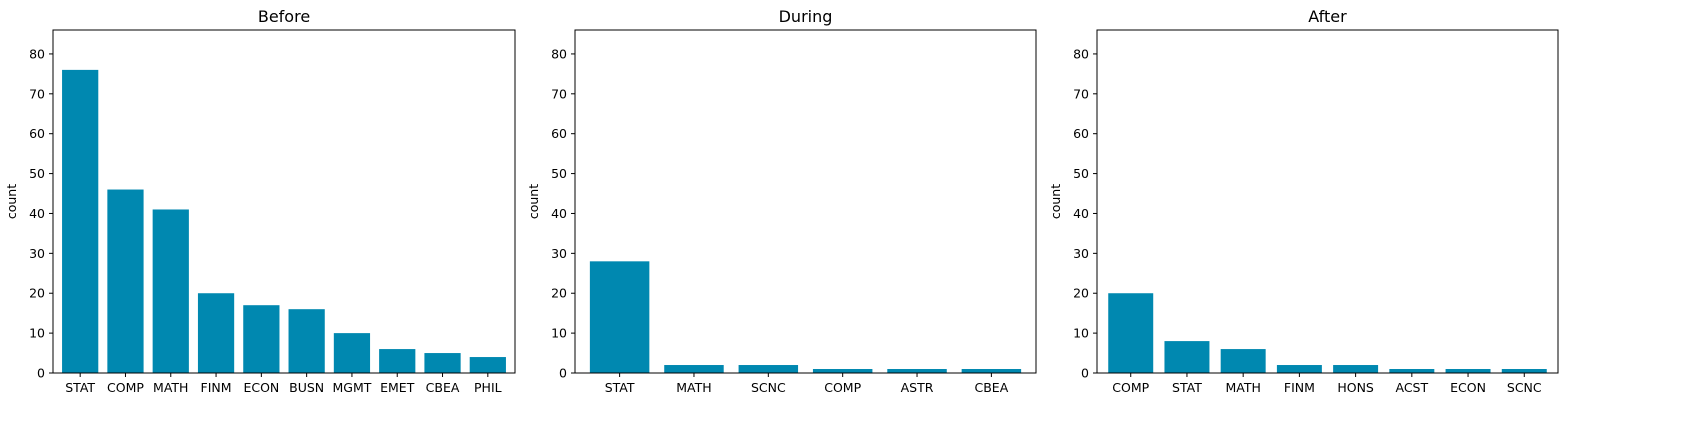 This screenshot has height=435, width=1686. Describe the element at coordinates (487, 365) in the screenshot. I see `bar-phil` at that location.